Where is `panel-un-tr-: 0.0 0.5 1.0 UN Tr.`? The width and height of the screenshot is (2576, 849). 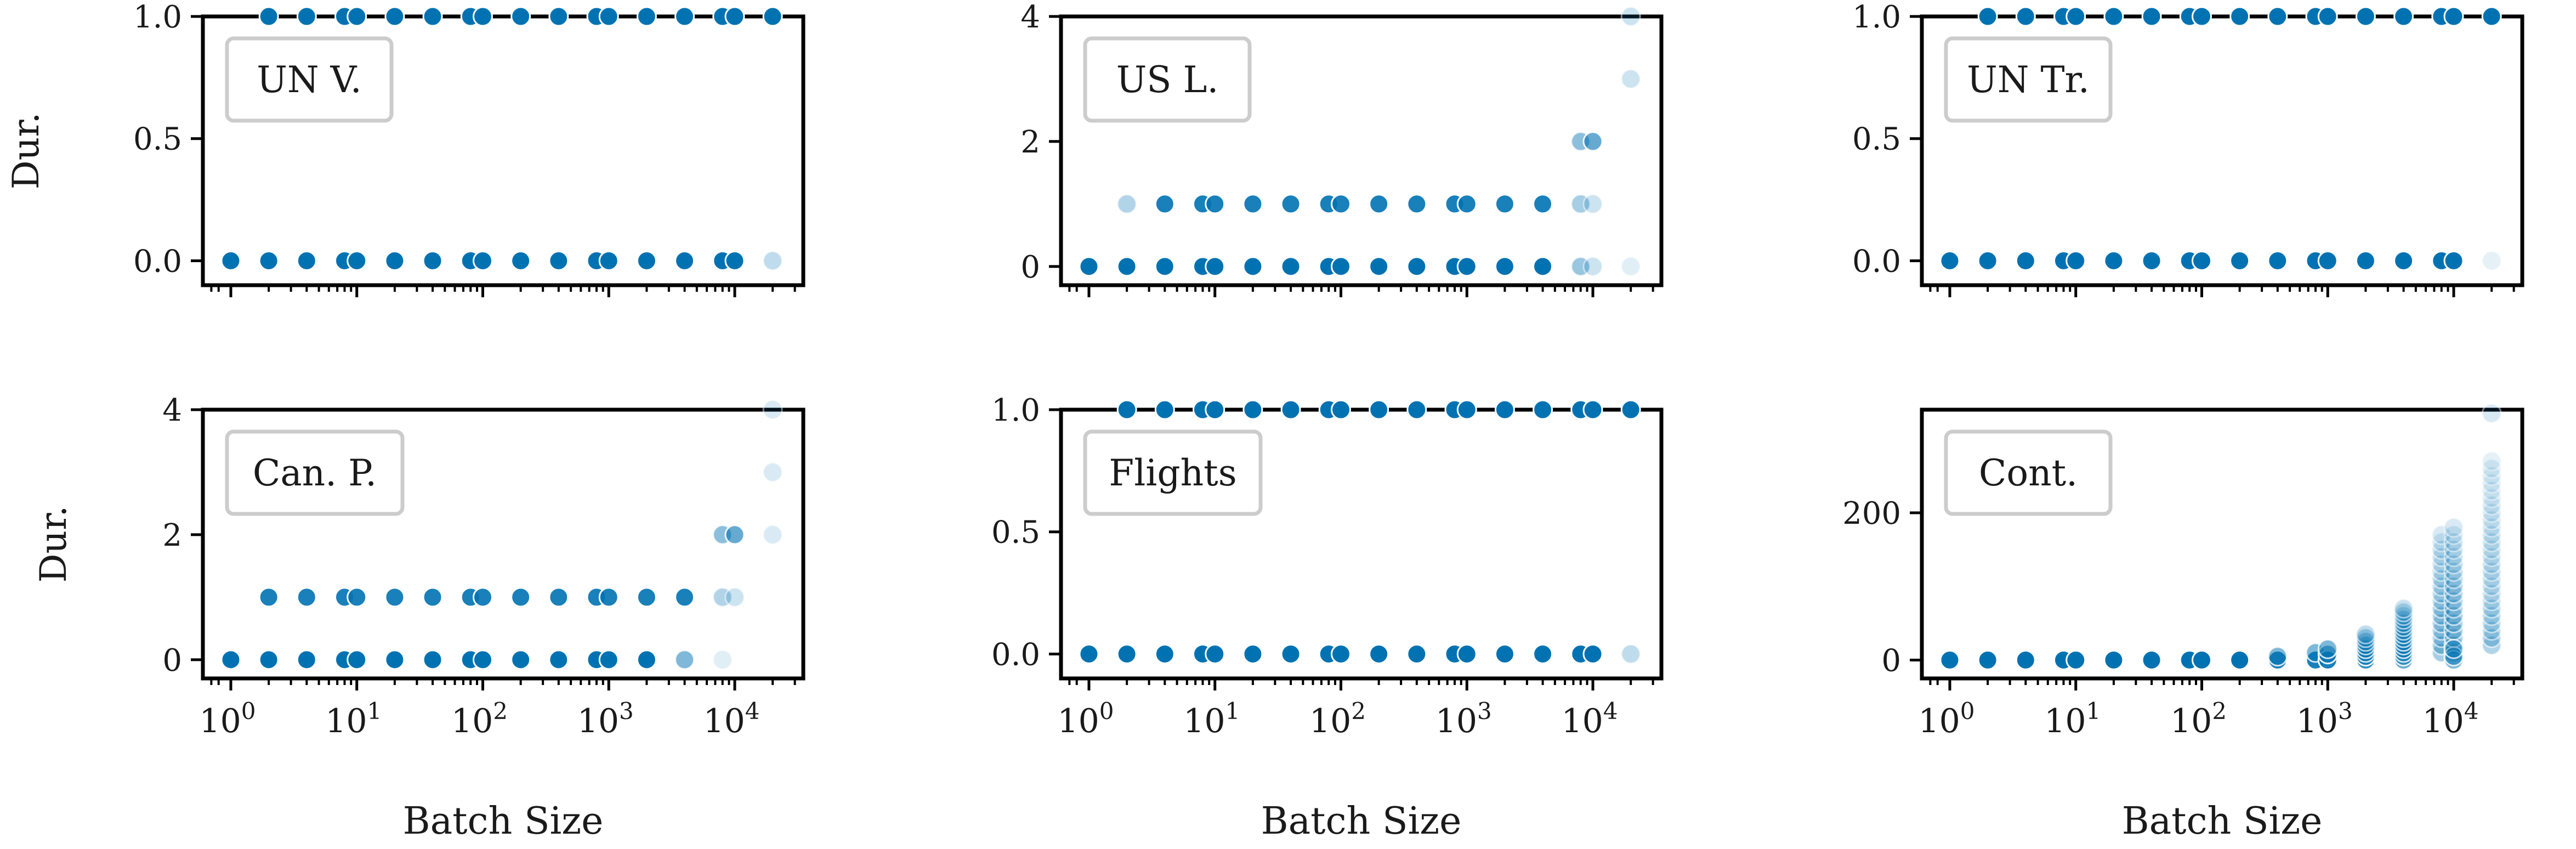
panel-un-tr-: 0.0 0.5 1.0 UN Tr. is located at coordinates (2188, 148).